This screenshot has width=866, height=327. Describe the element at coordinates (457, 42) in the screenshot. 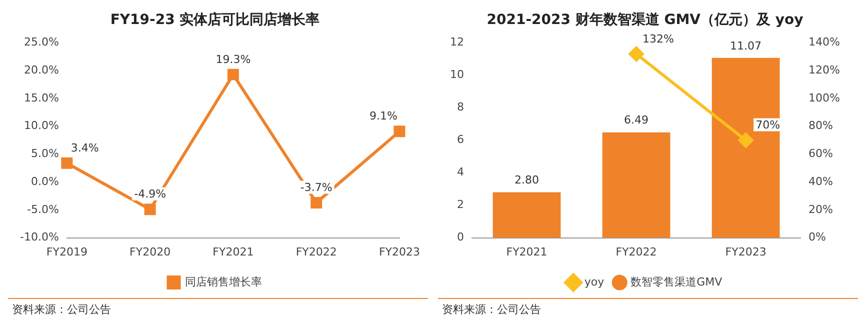

I see `y-tick-label: 12` at that location.